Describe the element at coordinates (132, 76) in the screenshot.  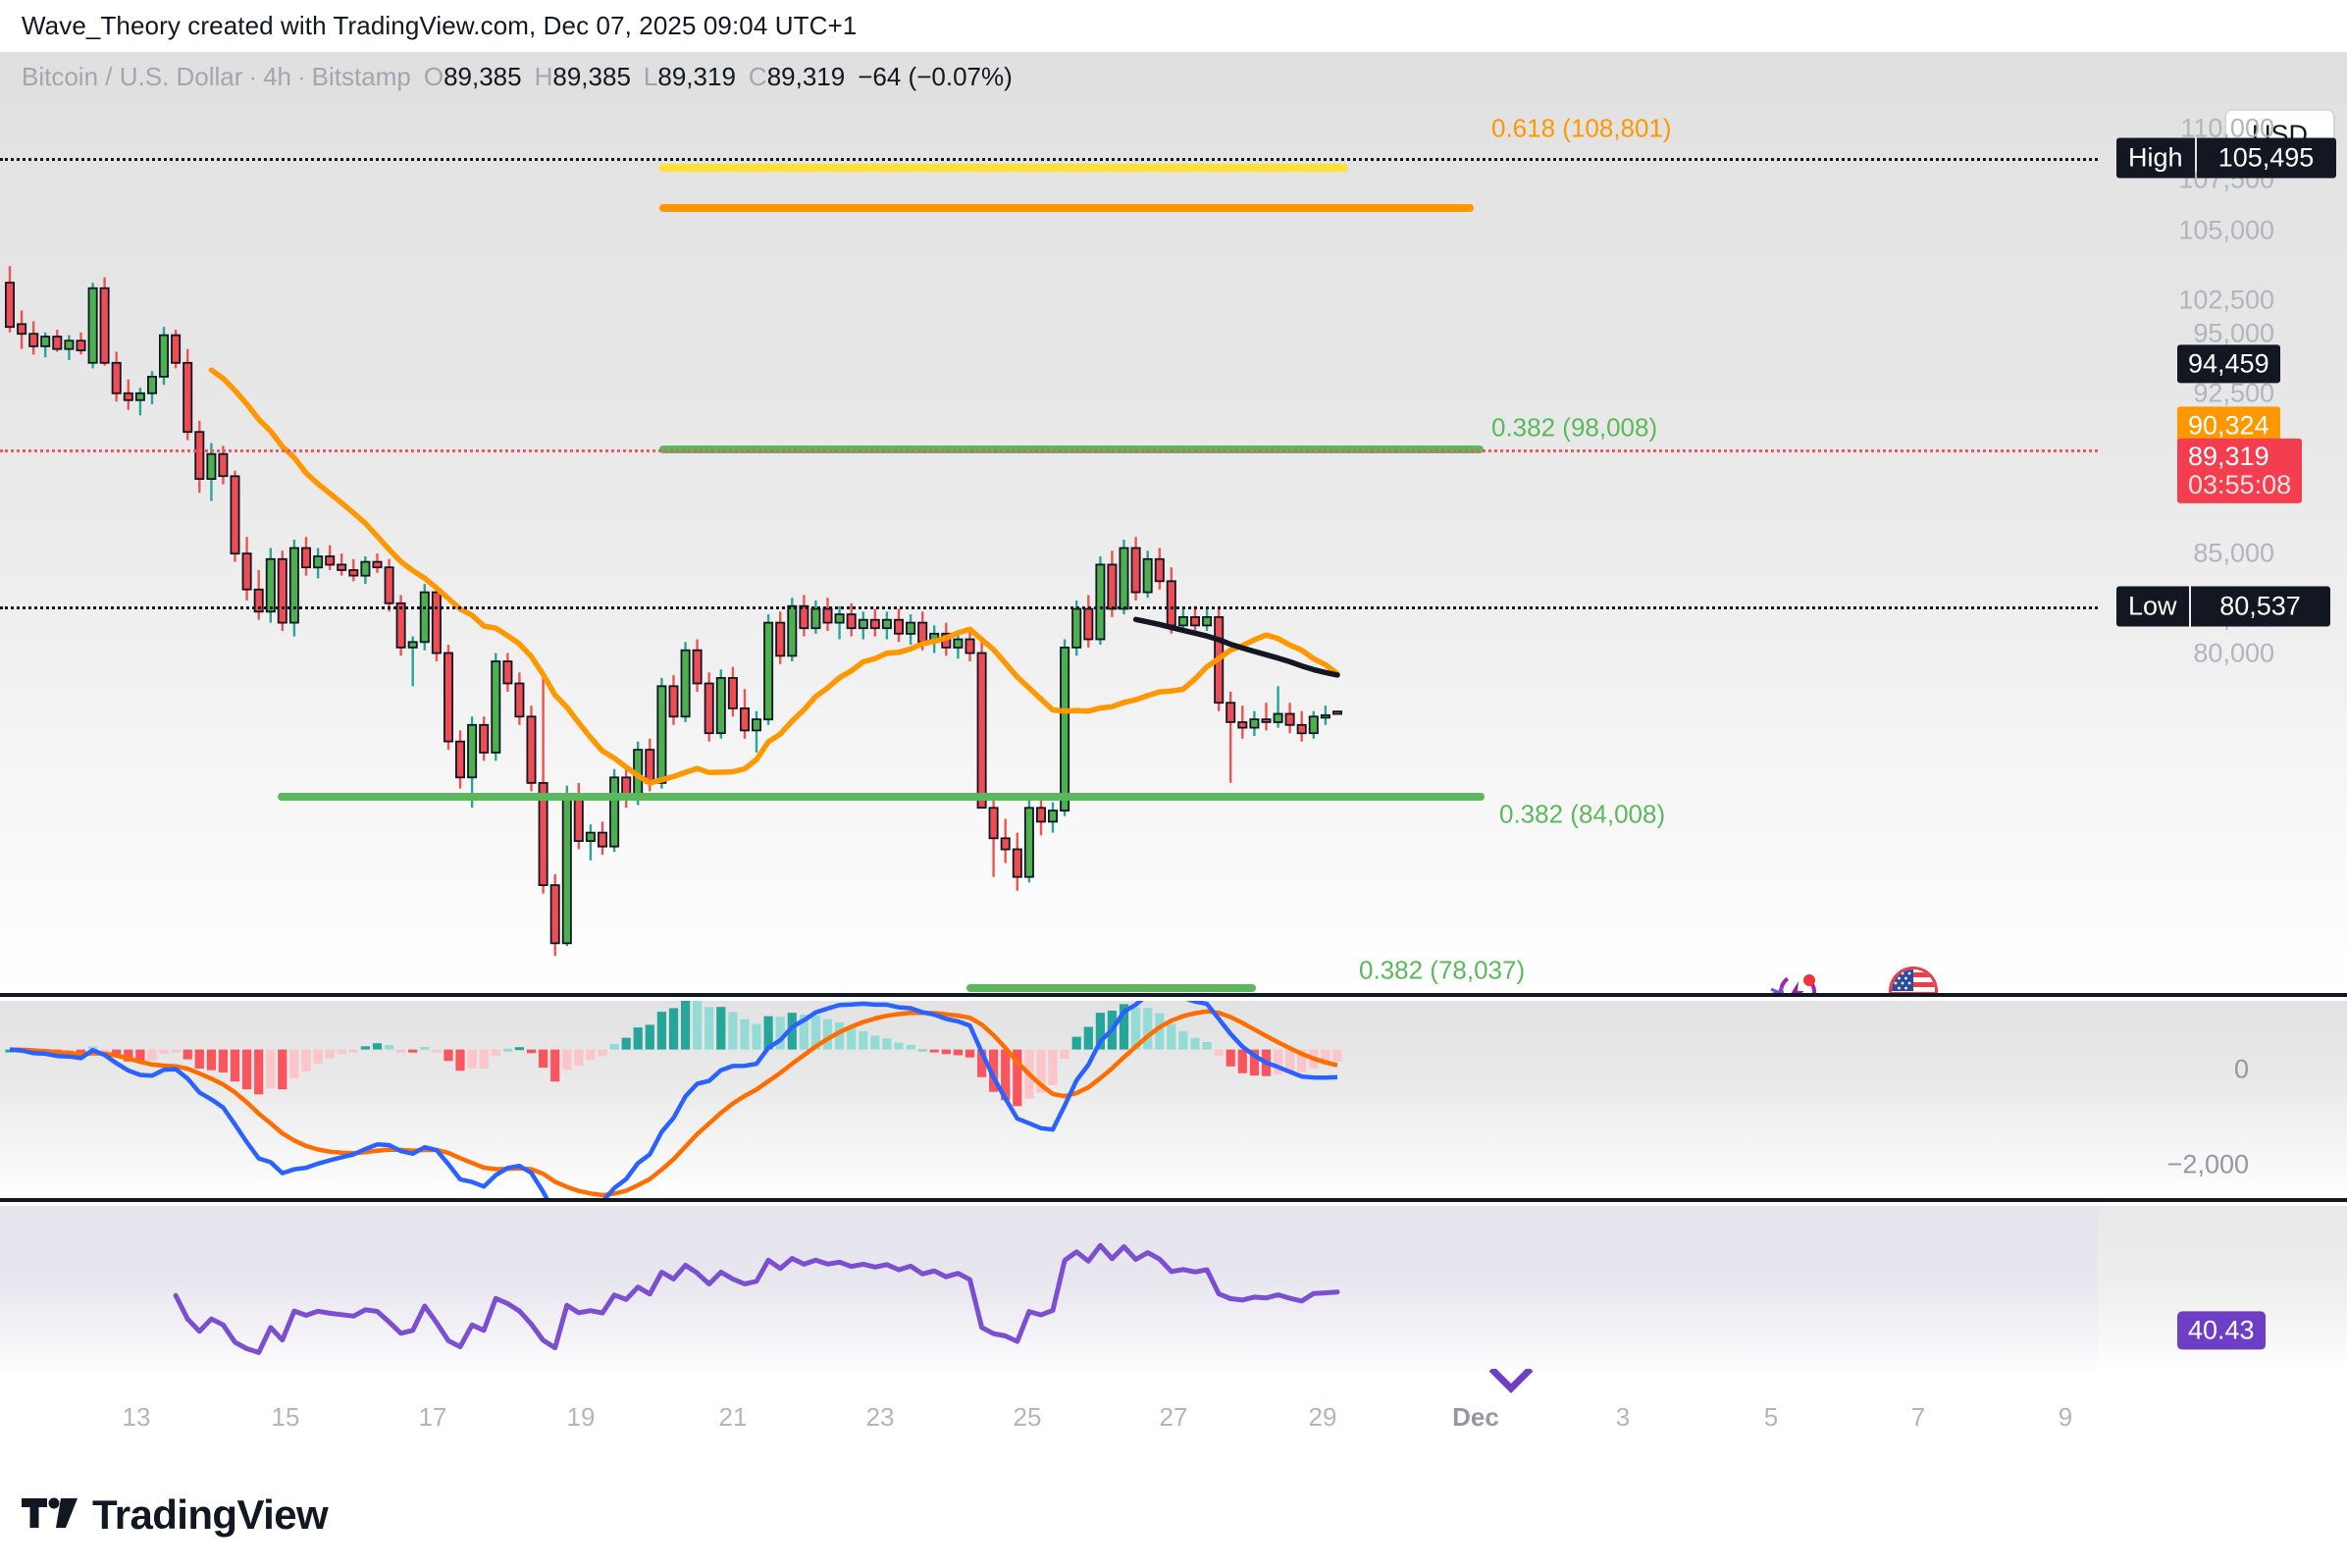
I see `legend-symbol: Bitcoin / U.S. Dollar` at that location.